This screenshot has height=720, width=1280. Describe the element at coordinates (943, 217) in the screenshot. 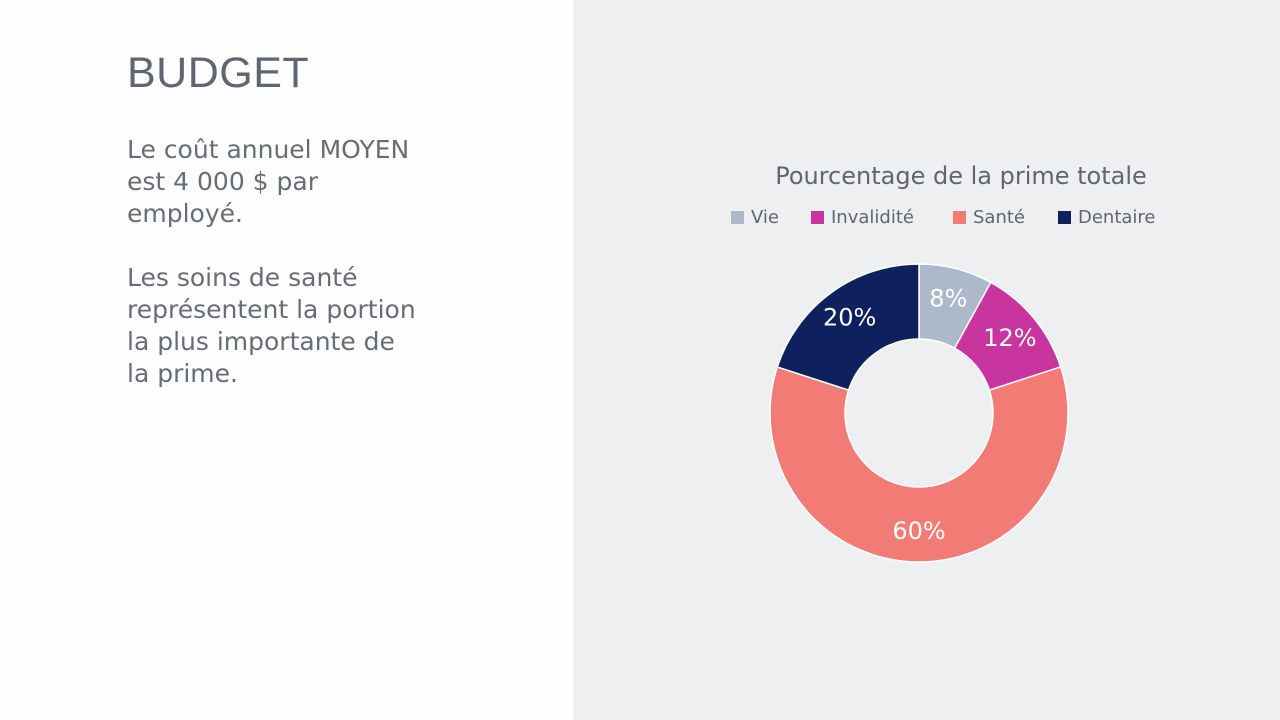

I see `chart-legend: Vie Invalidité Santé Dentaire` at that location.